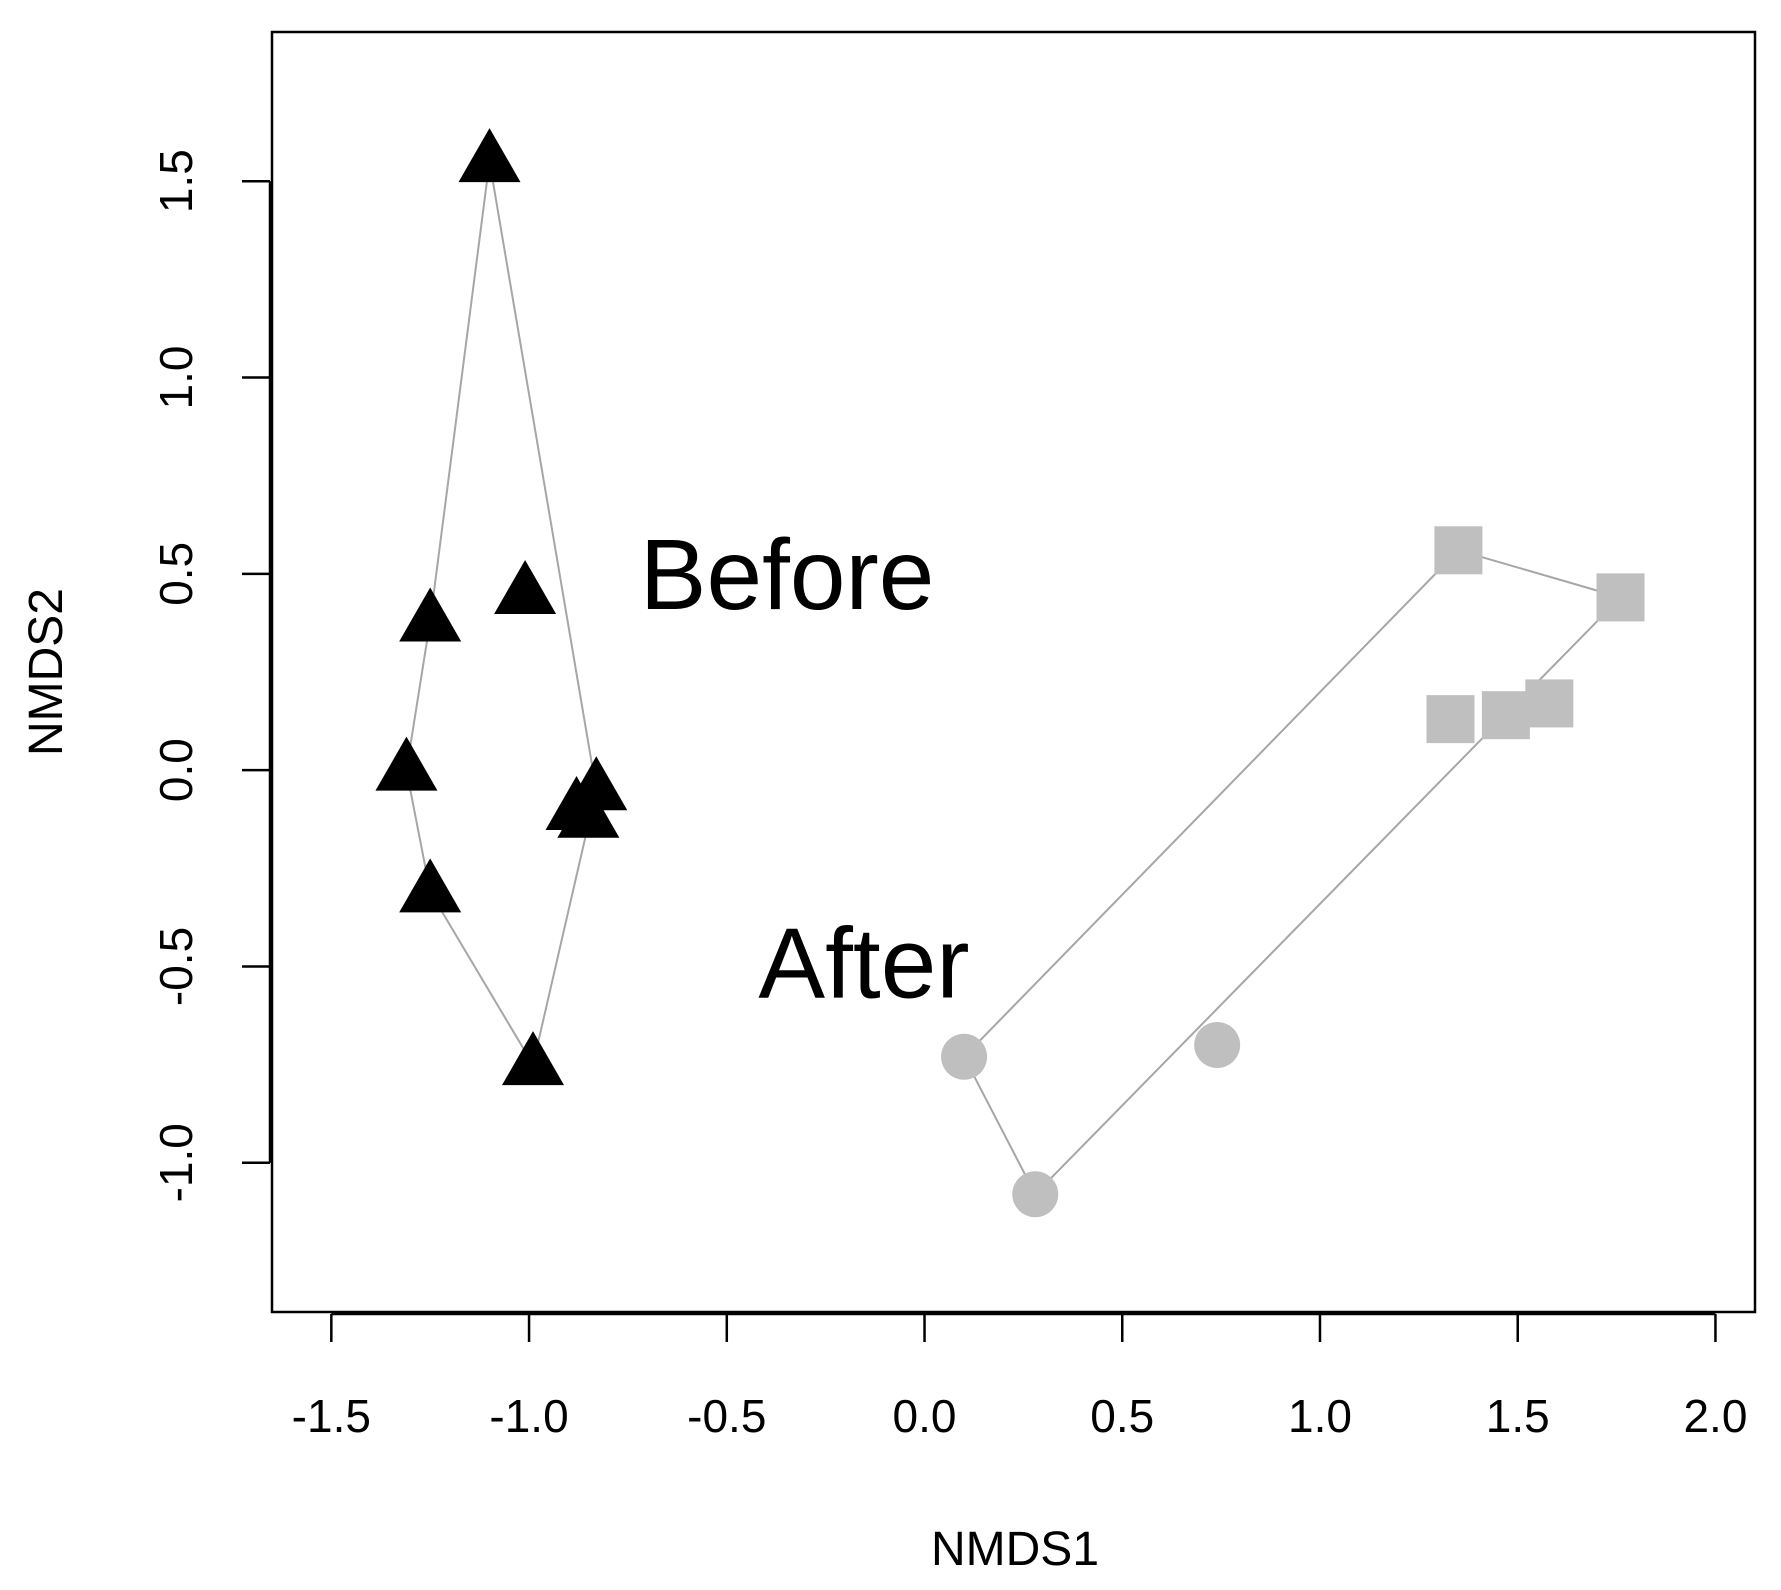  I want to click on x-tick-label: 0.5, so click(1122, 1416).